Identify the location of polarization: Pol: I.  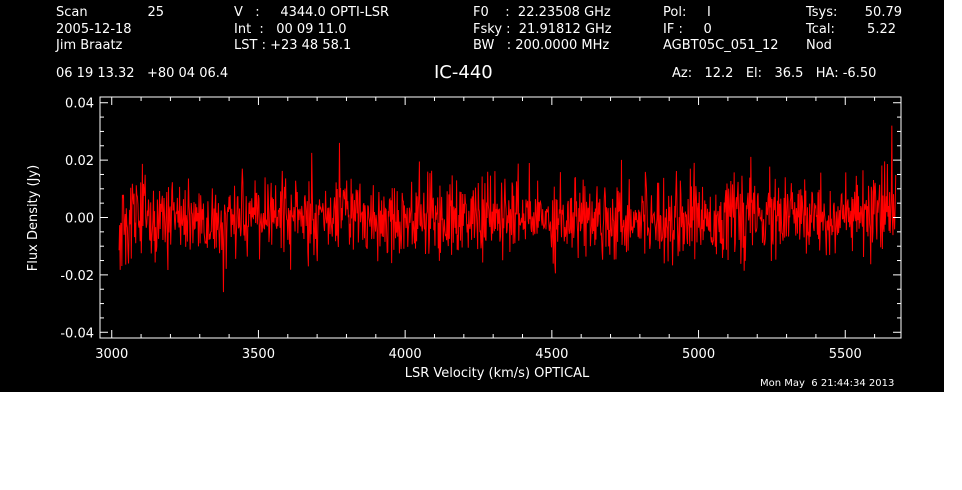
(687, 12).